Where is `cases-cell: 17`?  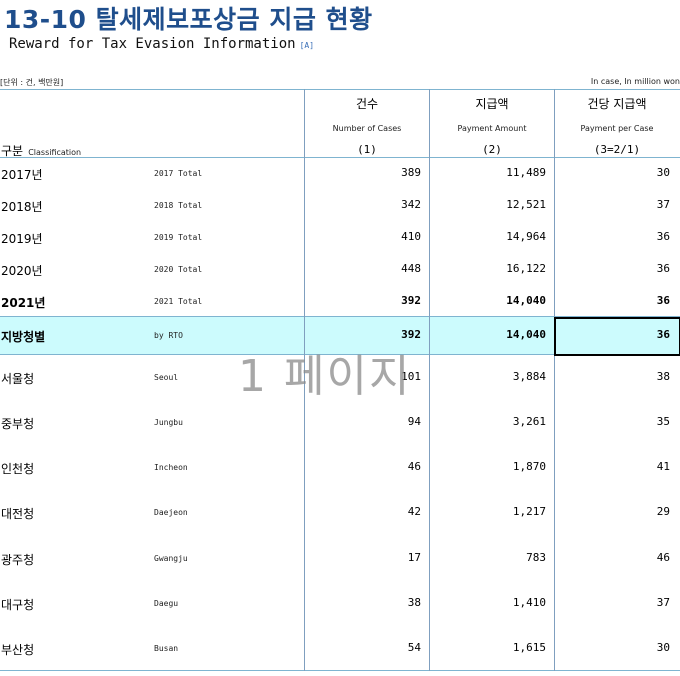 cases-cell: 17 is located at coordinates (414, 557).